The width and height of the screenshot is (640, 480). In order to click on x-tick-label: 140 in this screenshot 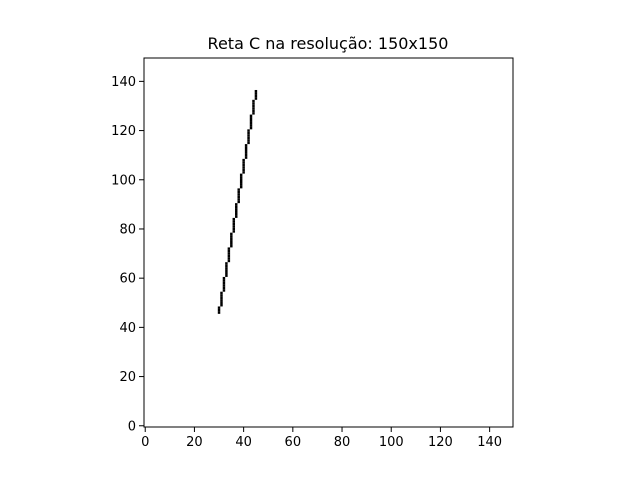, I will do `click(489, 442)`.